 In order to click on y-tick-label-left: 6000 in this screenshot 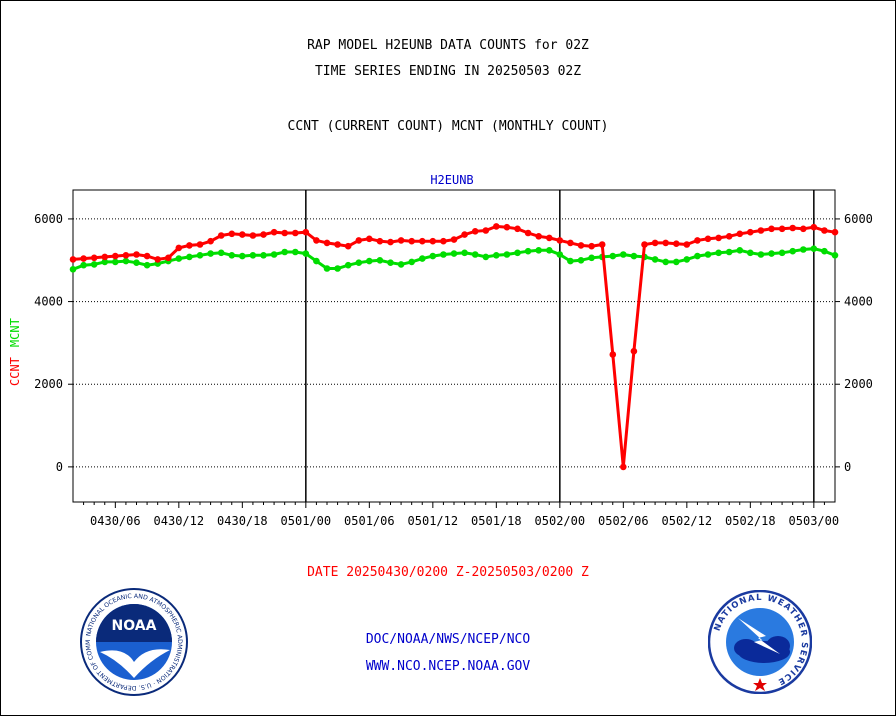, I will do `click(48, 219)`.